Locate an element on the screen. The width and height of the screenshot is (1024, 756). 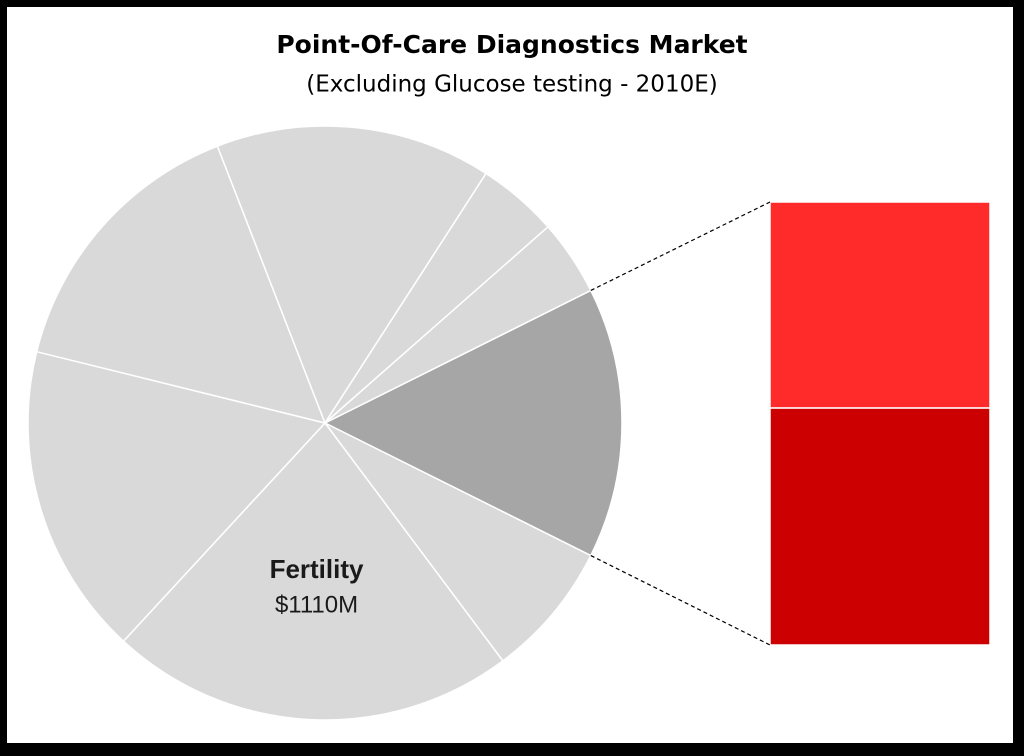
slice-value-label: $1110M is located at coordinates (316, 604).